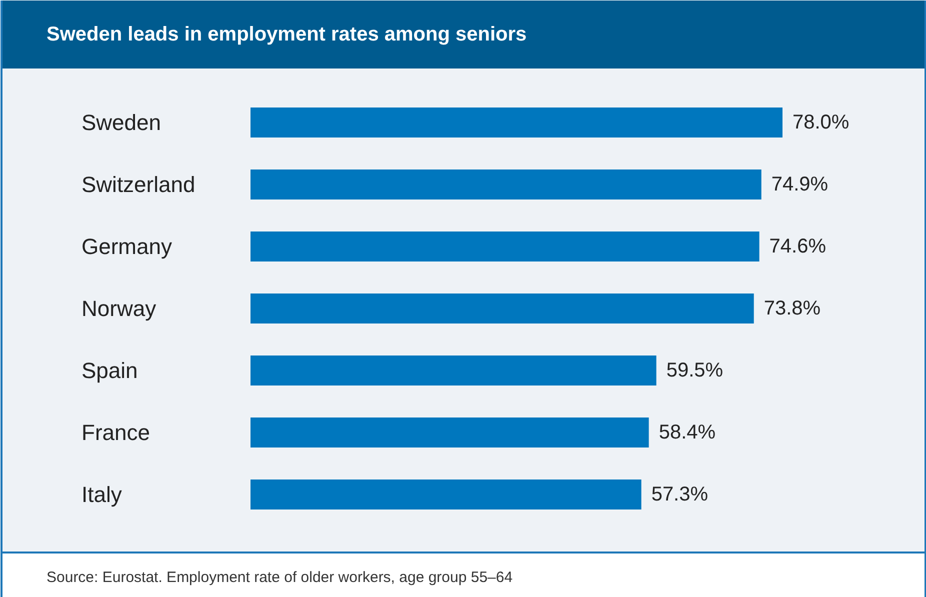 The height and width of the screenshot is (597, 926). What do you see at coordinates (127, 246) in the screenshot?
I see `y-tick-label: Germany` at bounding box center [127, 246].